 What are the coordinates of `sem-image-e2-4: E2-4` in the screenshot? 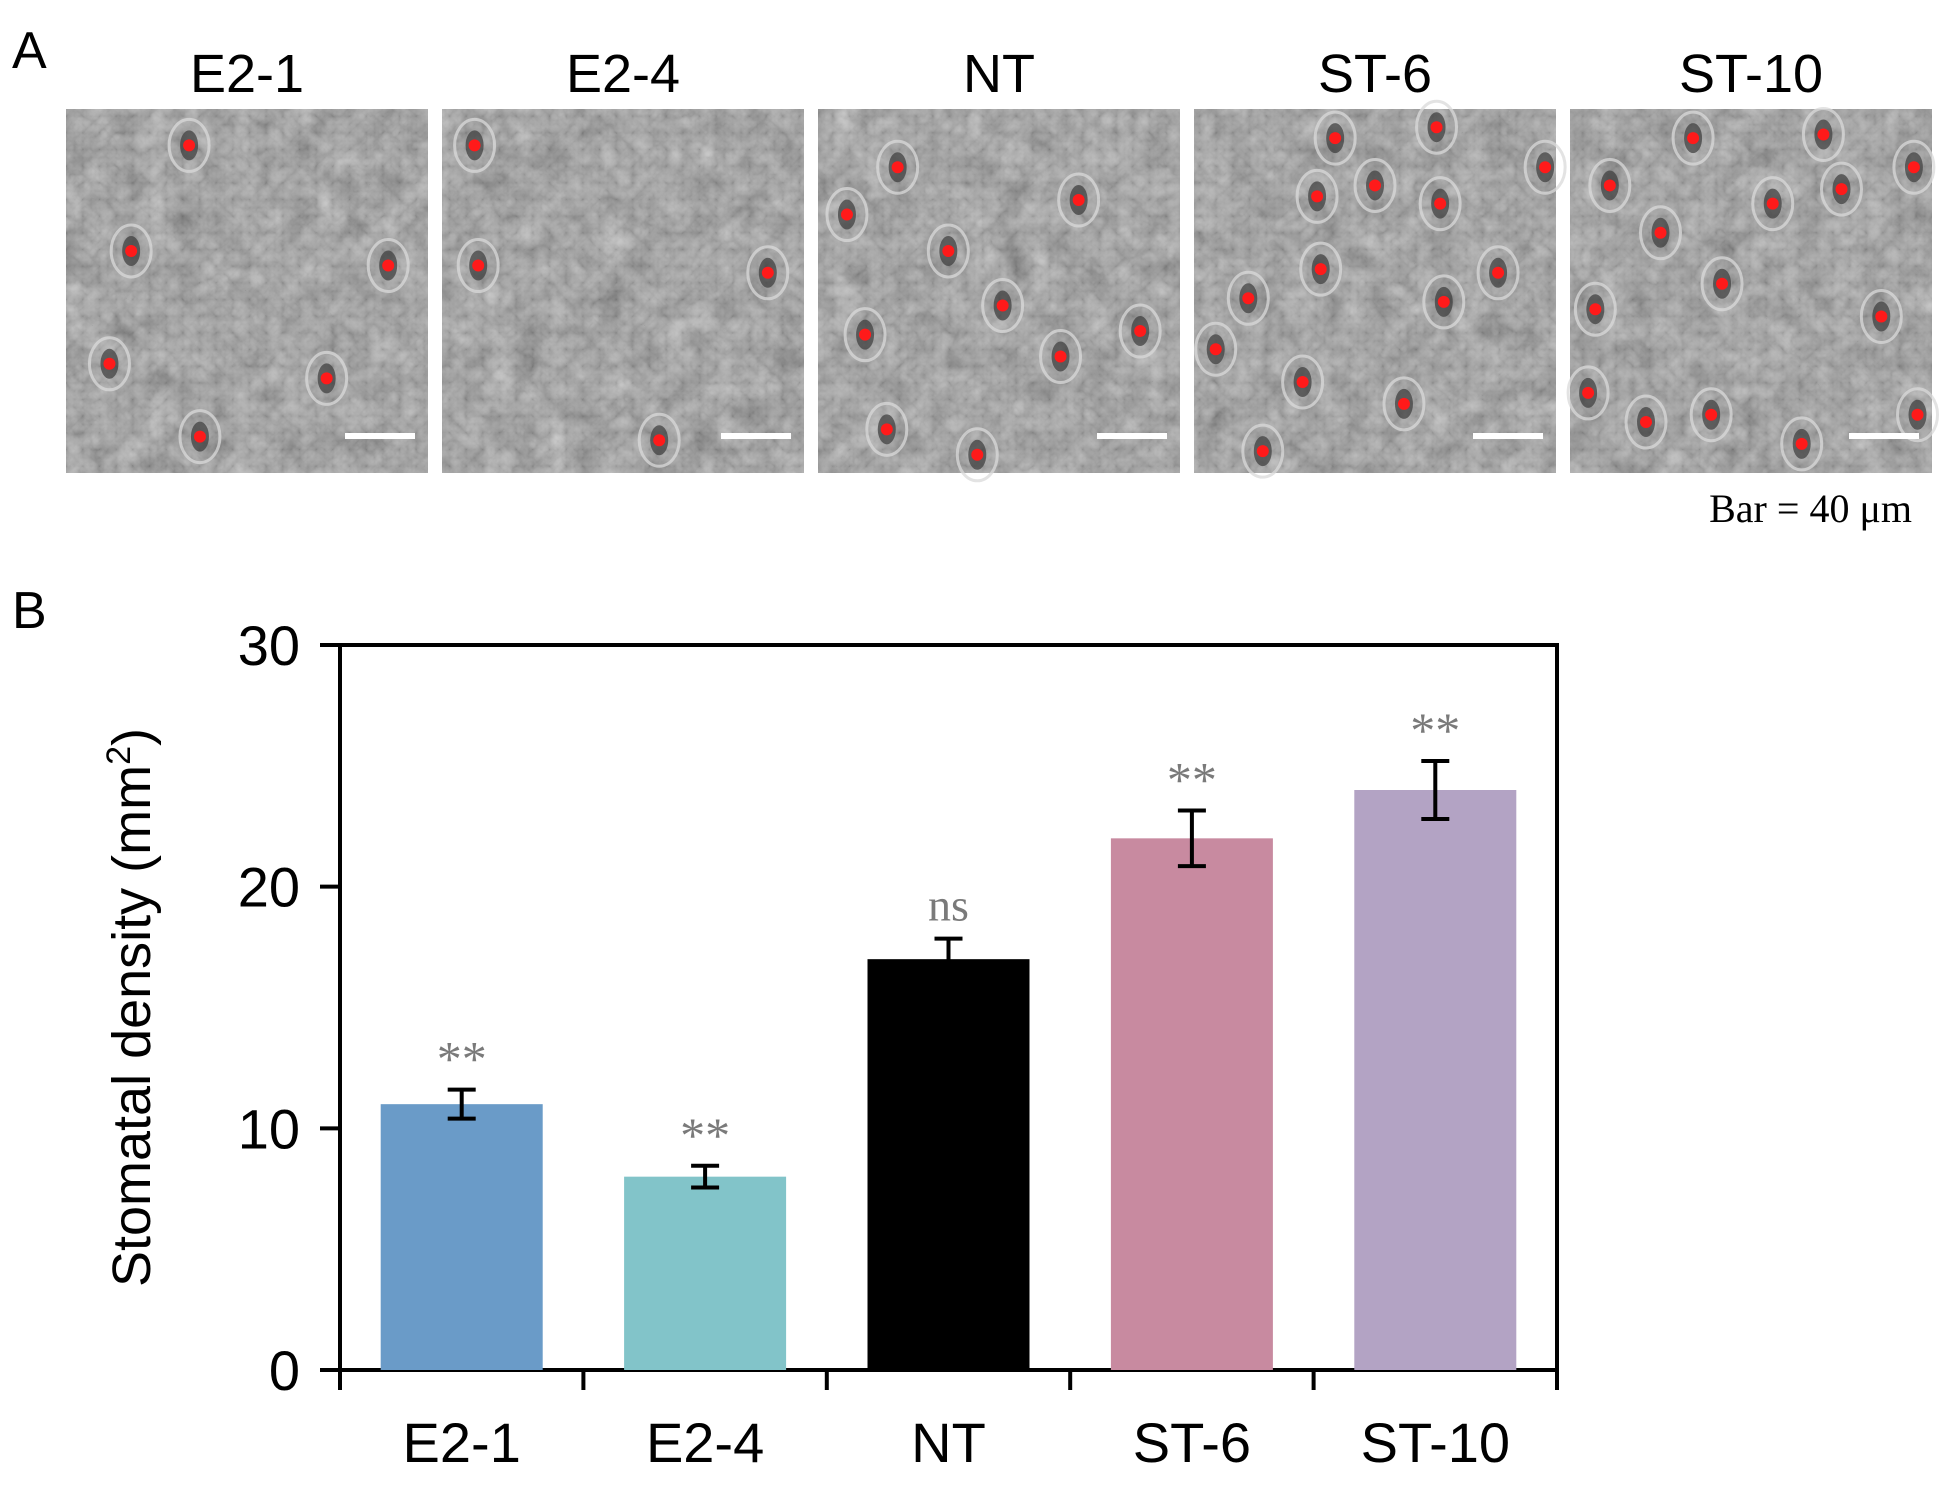 It's located at (623, 258).